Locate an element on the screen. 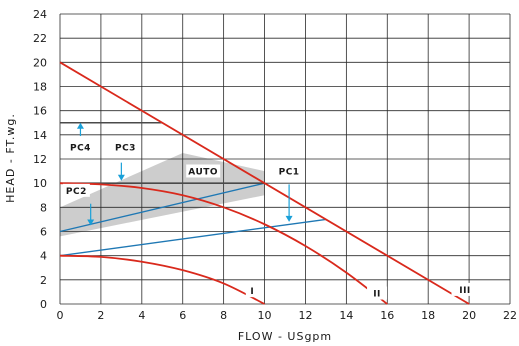 The width and height of the screenshot is (519, 346). x-tick-label-20: 20 is located at coordinates (469, 315).